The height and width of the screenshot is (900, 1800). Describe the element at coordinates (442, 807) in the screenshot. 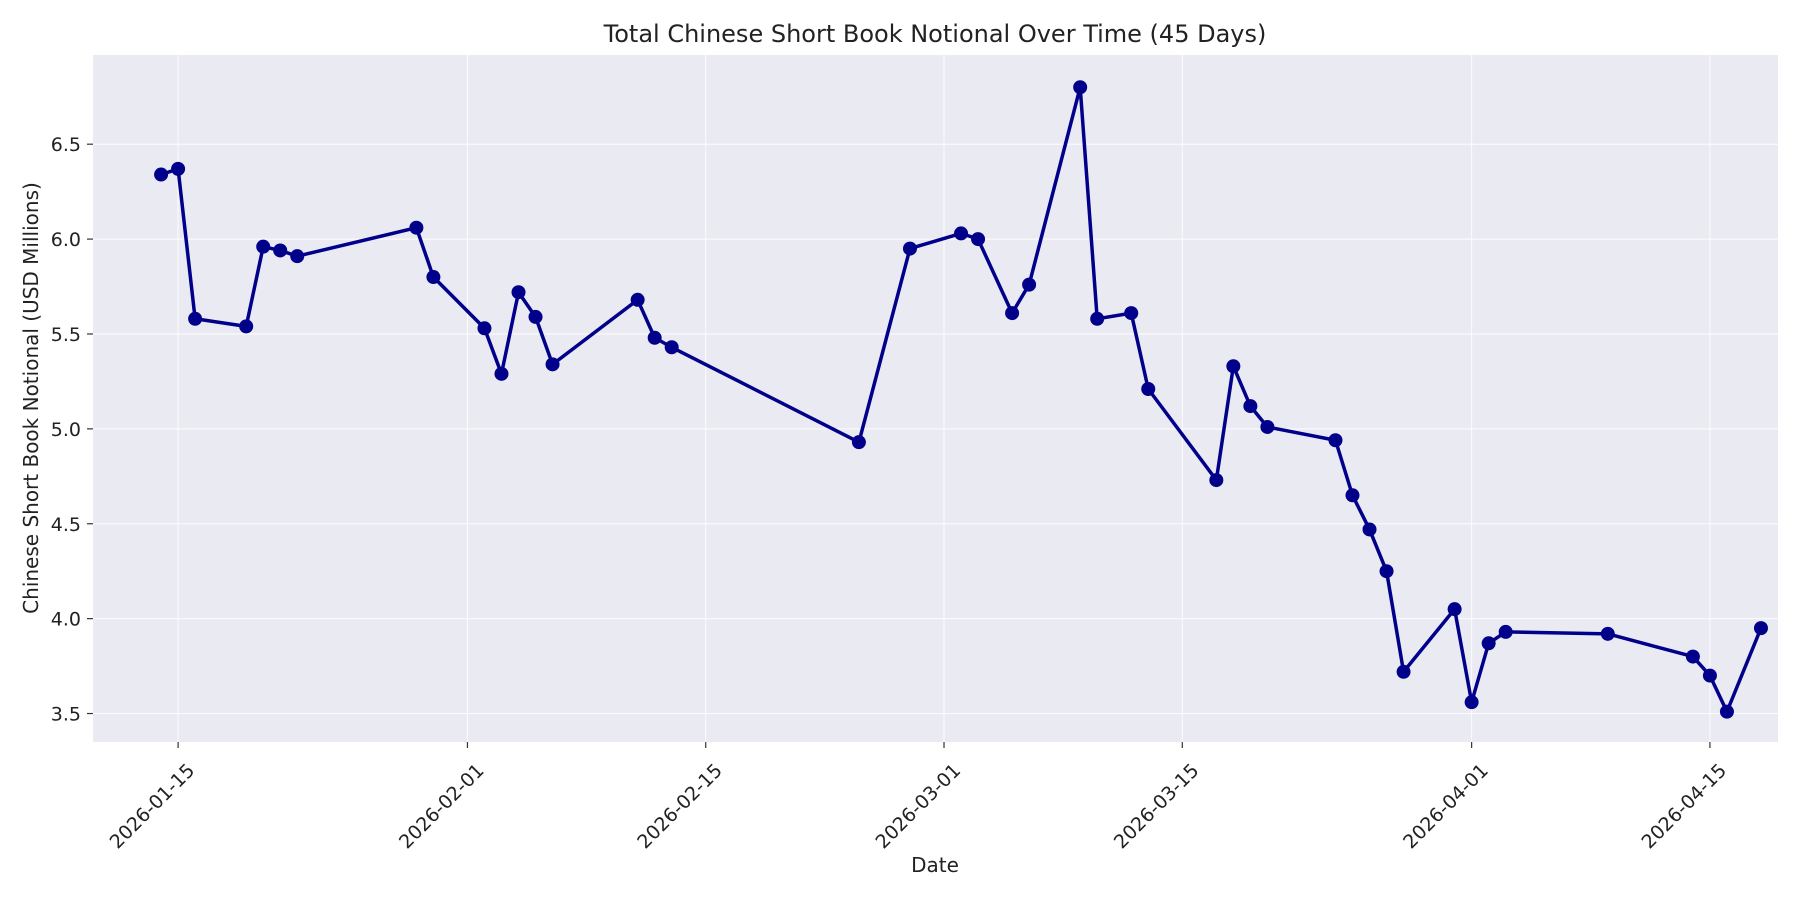

I see `x-tick-label: 2026-02-01` at that location.